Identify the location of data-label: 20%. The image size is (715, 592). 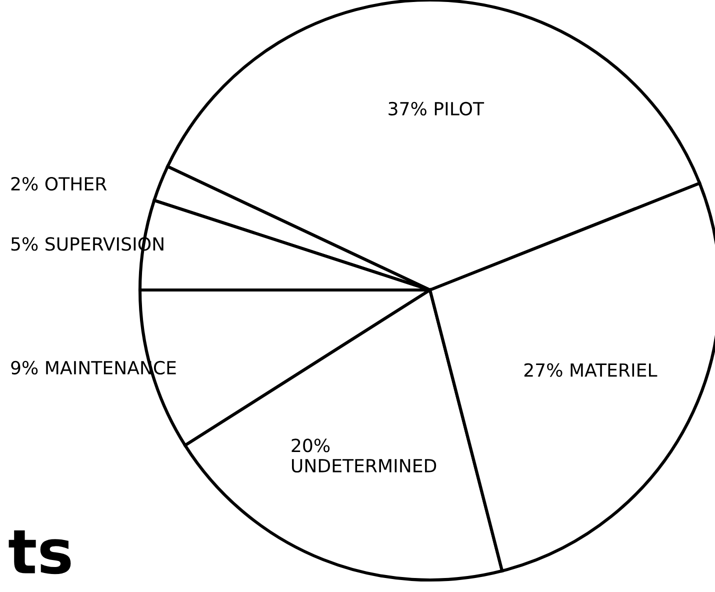
(311, 445).